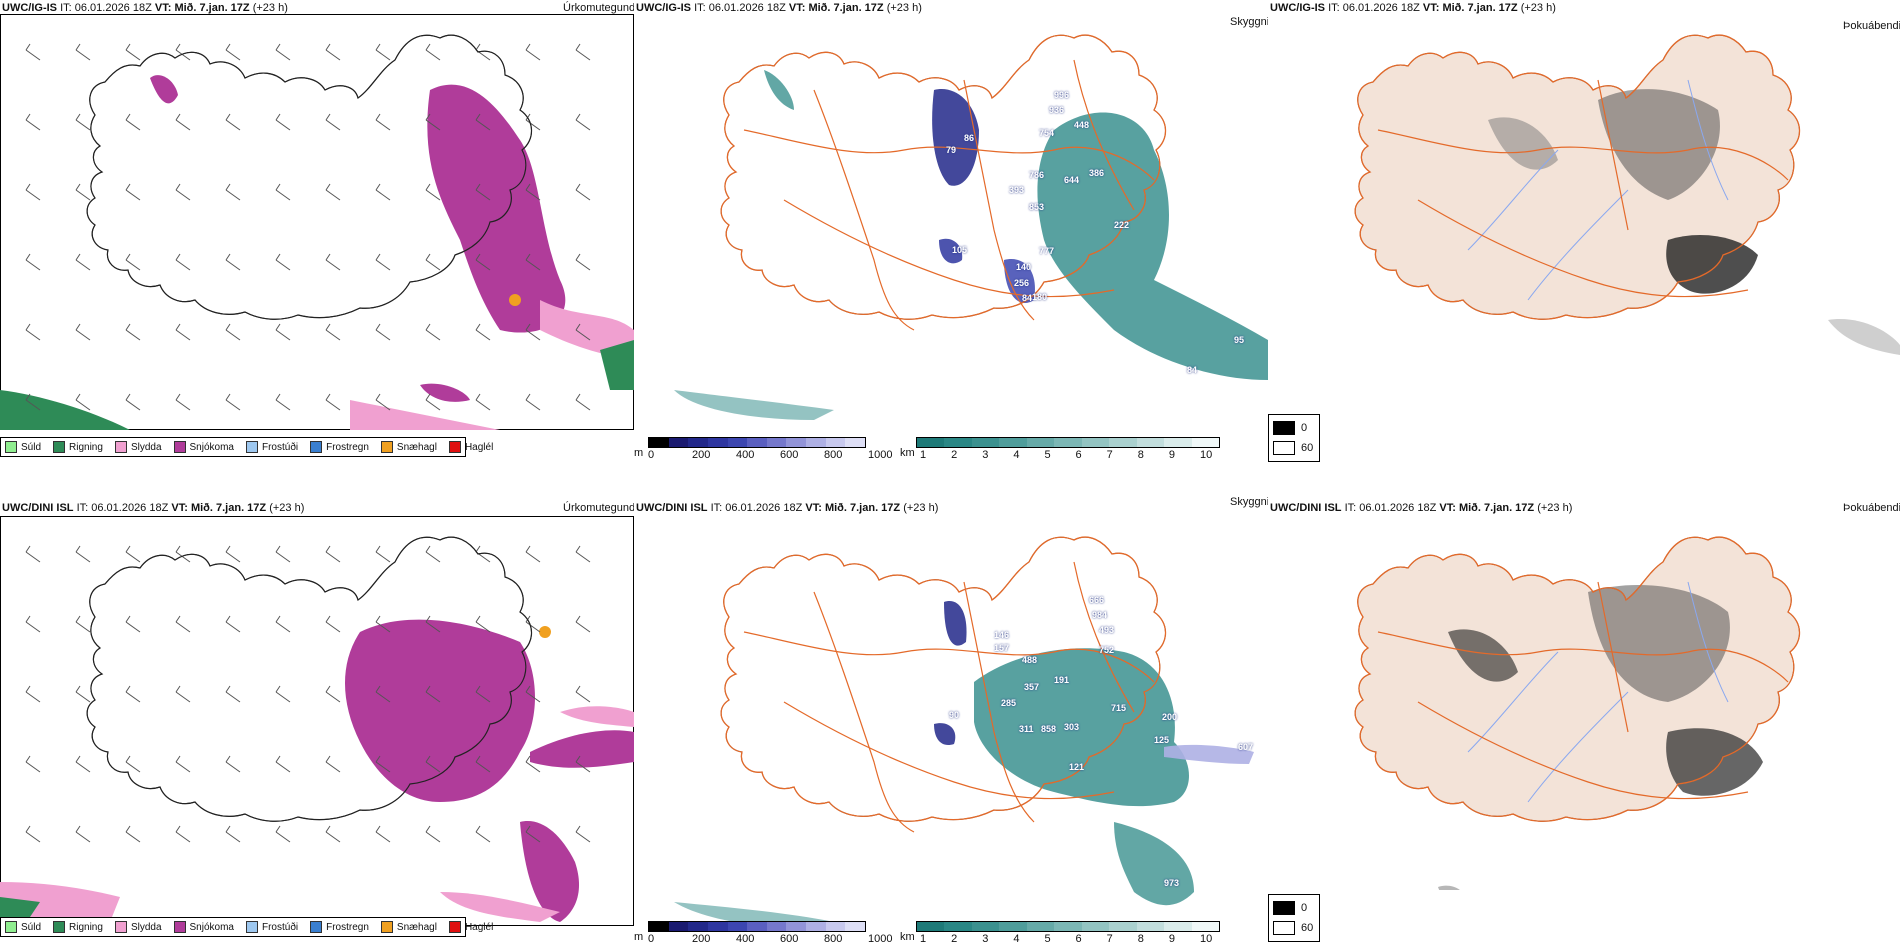 The image size is (1900, 950). Describe the element at coordinates (955, 623) in the screenshot. I see `low-ceiling-area` at that location.